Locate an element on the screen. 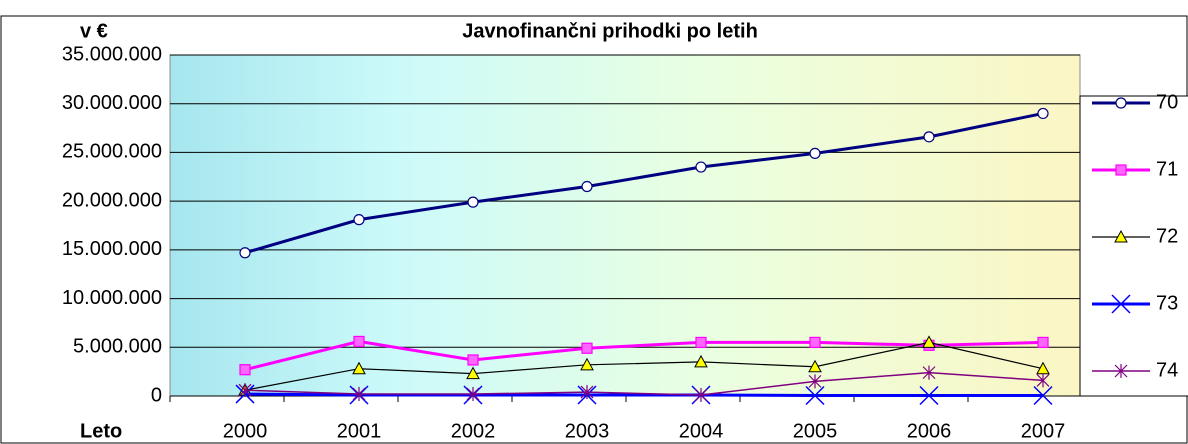 The image size is (1188, 444). legend-label: 74 is located at coordinates (1167, 370).